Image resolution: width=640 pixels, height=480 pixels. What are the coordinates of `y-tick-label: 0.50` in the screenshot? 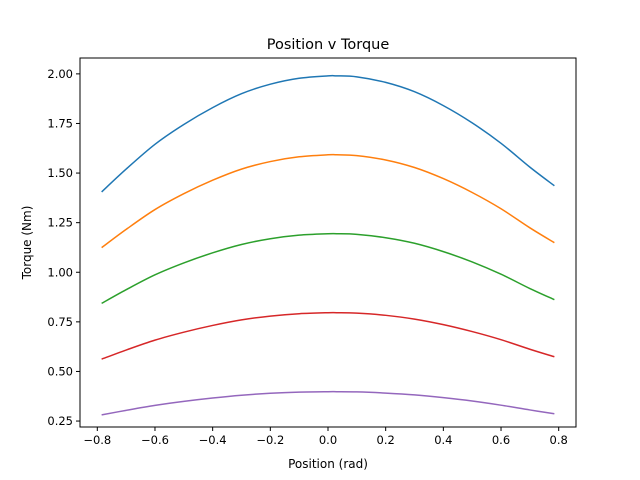 It's located at (60, 371).